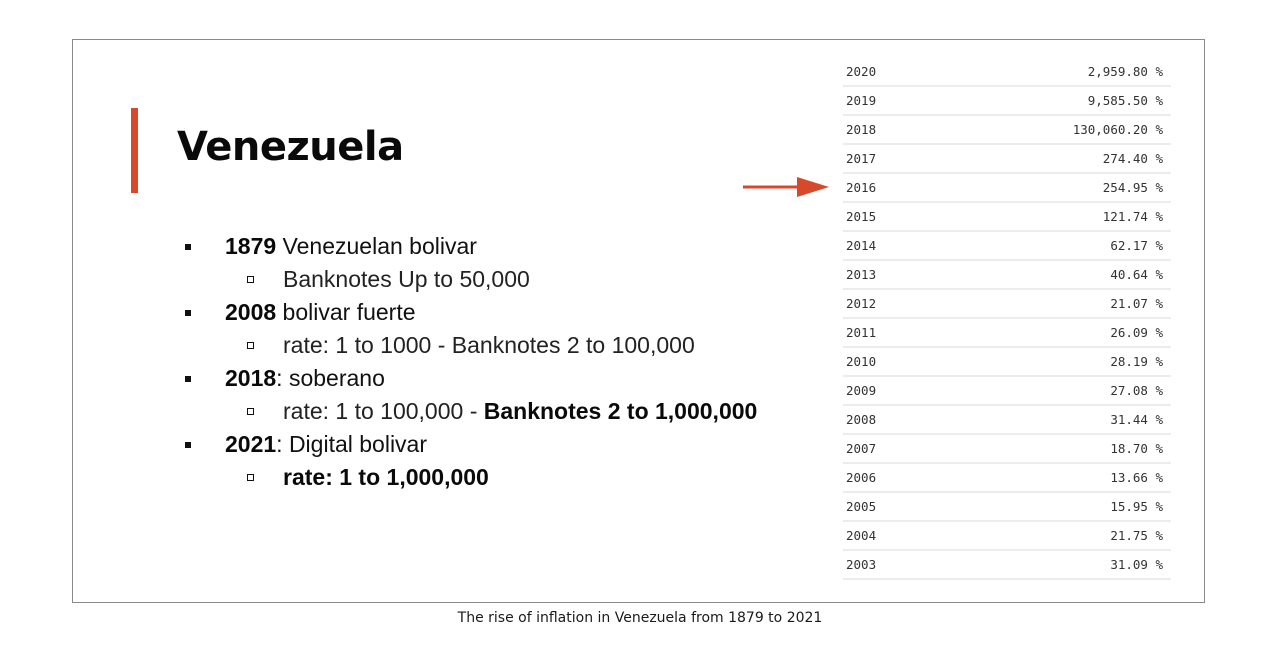  Describe the element at coordinates (1136, 477) in the screenshot. I see `inflation-rate-cell: 13.66 %` at that location.